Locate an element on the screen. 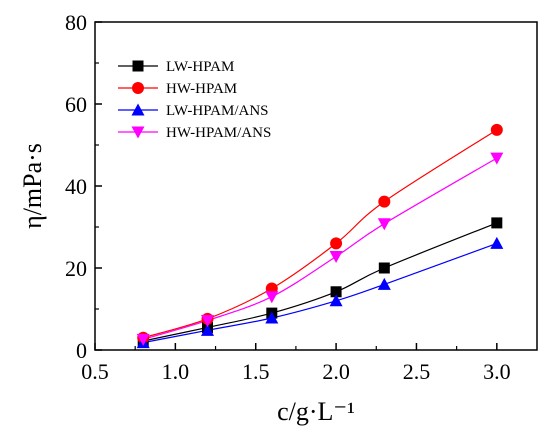 The image size is (550, 435). legend: LW-HPAM HW-HPAM LW-HPAM/ANS HW-HPAM/ANS is located at coordinates (194, 100).